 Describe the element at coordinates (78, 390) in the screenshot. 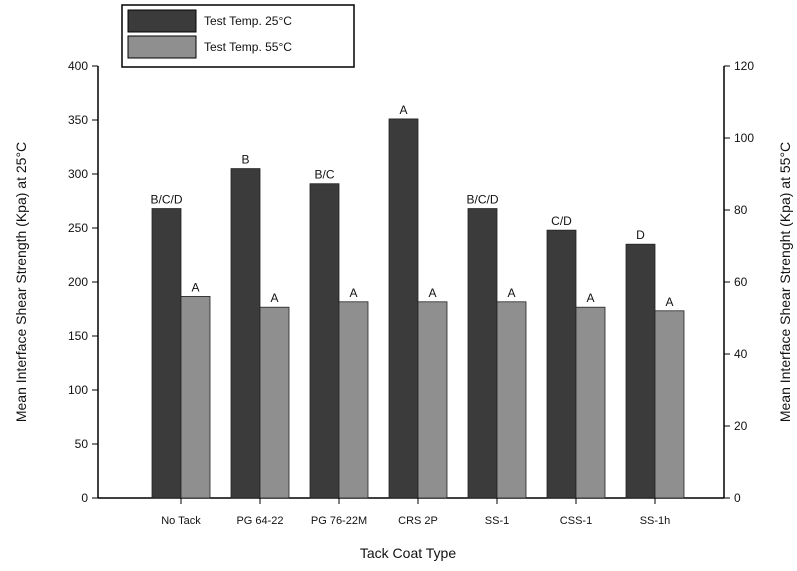

I see `left-tick-label: 100` at that location.